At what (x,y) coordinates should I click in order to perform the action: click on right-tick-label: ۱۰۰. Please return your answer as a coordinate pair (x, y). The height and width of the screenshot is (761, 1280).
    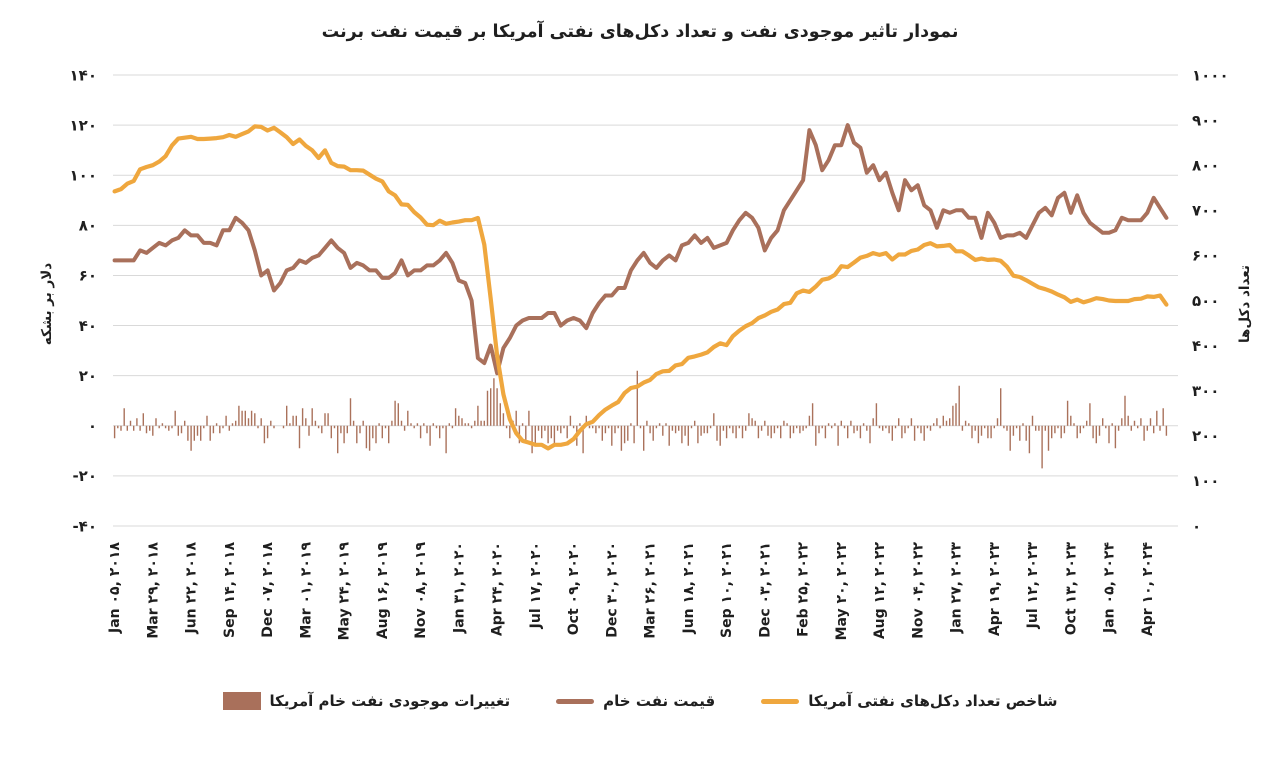
    Looking at the image, I should click on (1205, 481).